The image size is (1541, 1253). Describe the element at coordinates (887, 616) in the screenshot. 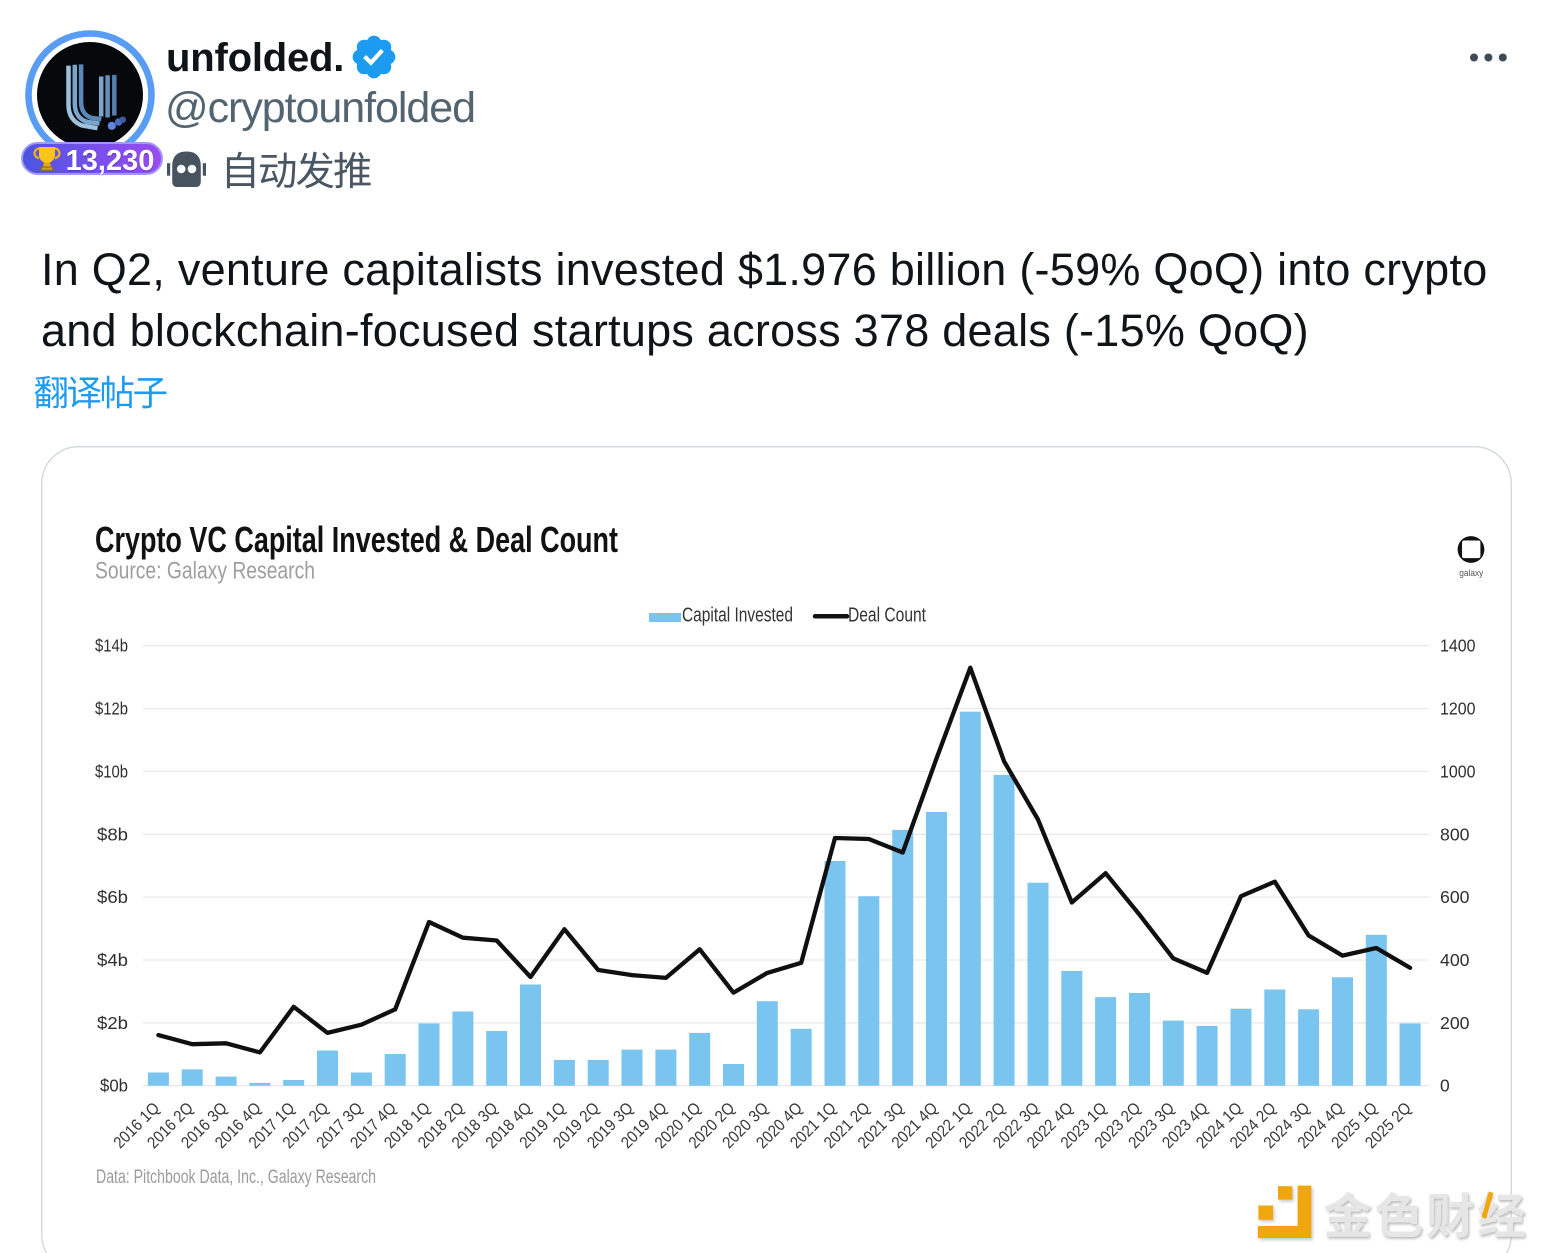

I see `svg-text: Deal Count` at that location.